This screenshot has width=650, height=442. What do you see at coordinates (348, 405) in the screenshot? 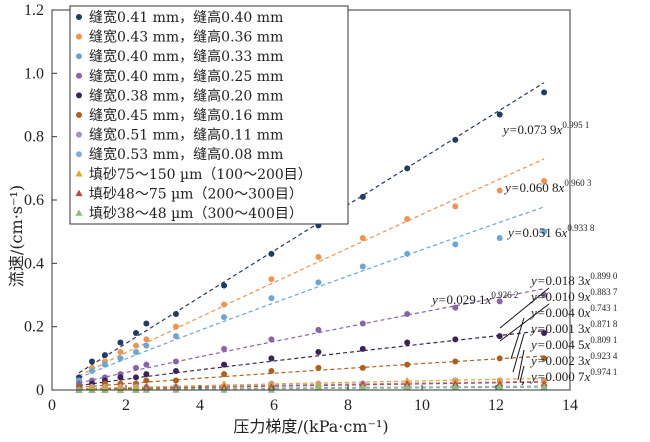
I see `x-tick-label: 8` at bounding box center [348, 405].